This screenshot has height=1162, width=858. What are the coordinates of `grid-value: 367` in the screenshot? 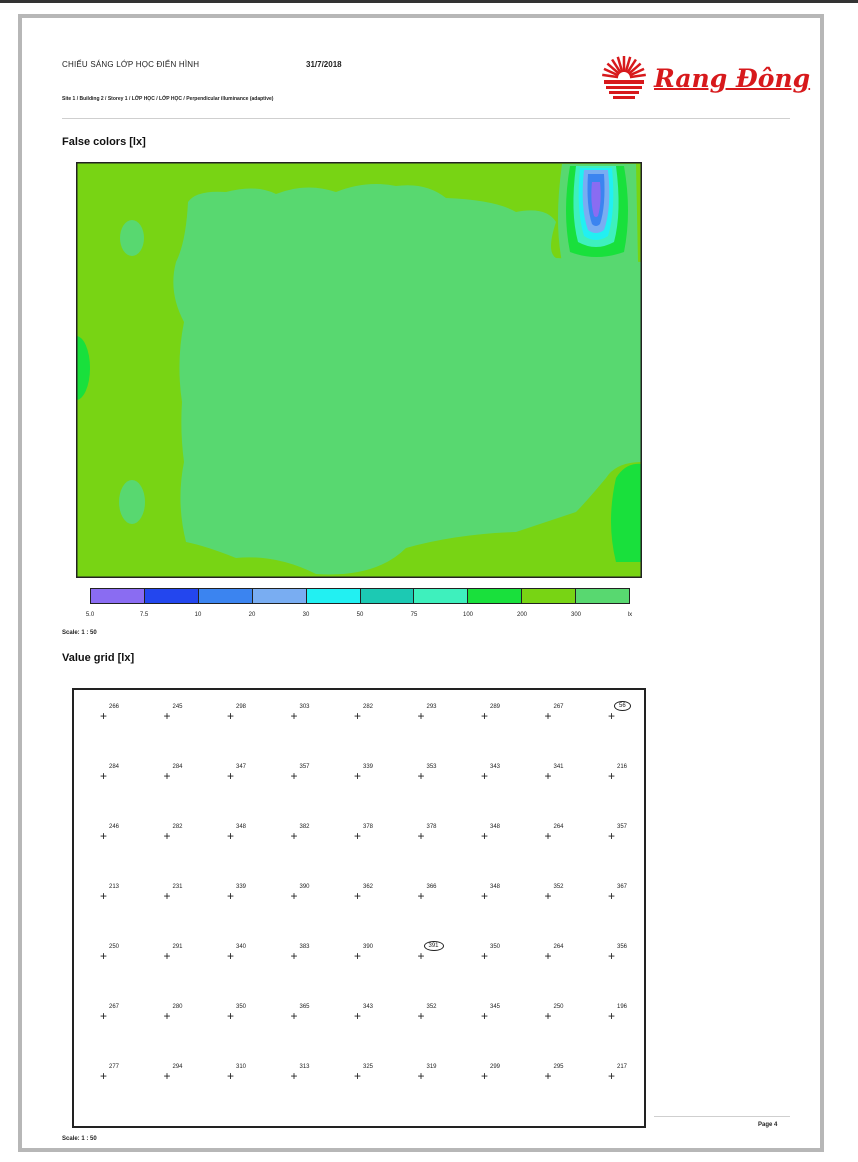 It's located at (622, 887).